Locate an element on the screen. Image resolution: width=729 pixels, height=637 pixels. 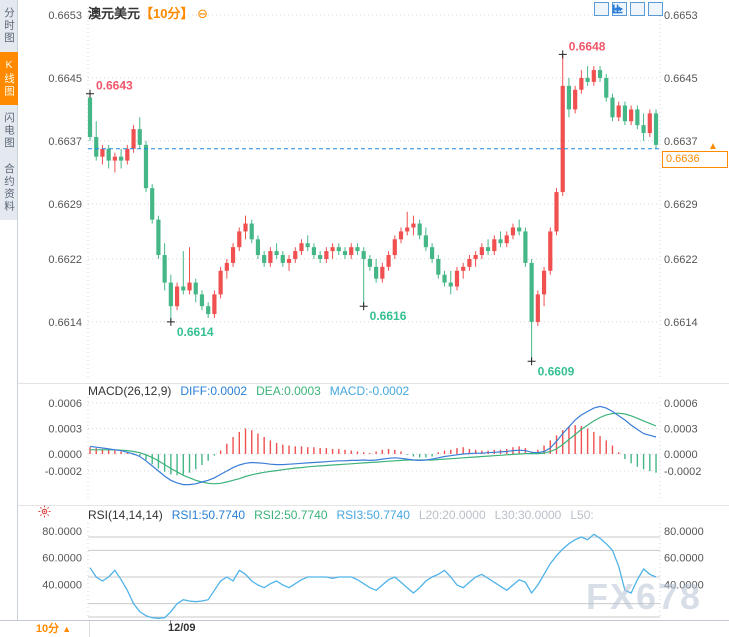
rsi1-value: RSI1:50.7740 is located at coordinates (208, 515).